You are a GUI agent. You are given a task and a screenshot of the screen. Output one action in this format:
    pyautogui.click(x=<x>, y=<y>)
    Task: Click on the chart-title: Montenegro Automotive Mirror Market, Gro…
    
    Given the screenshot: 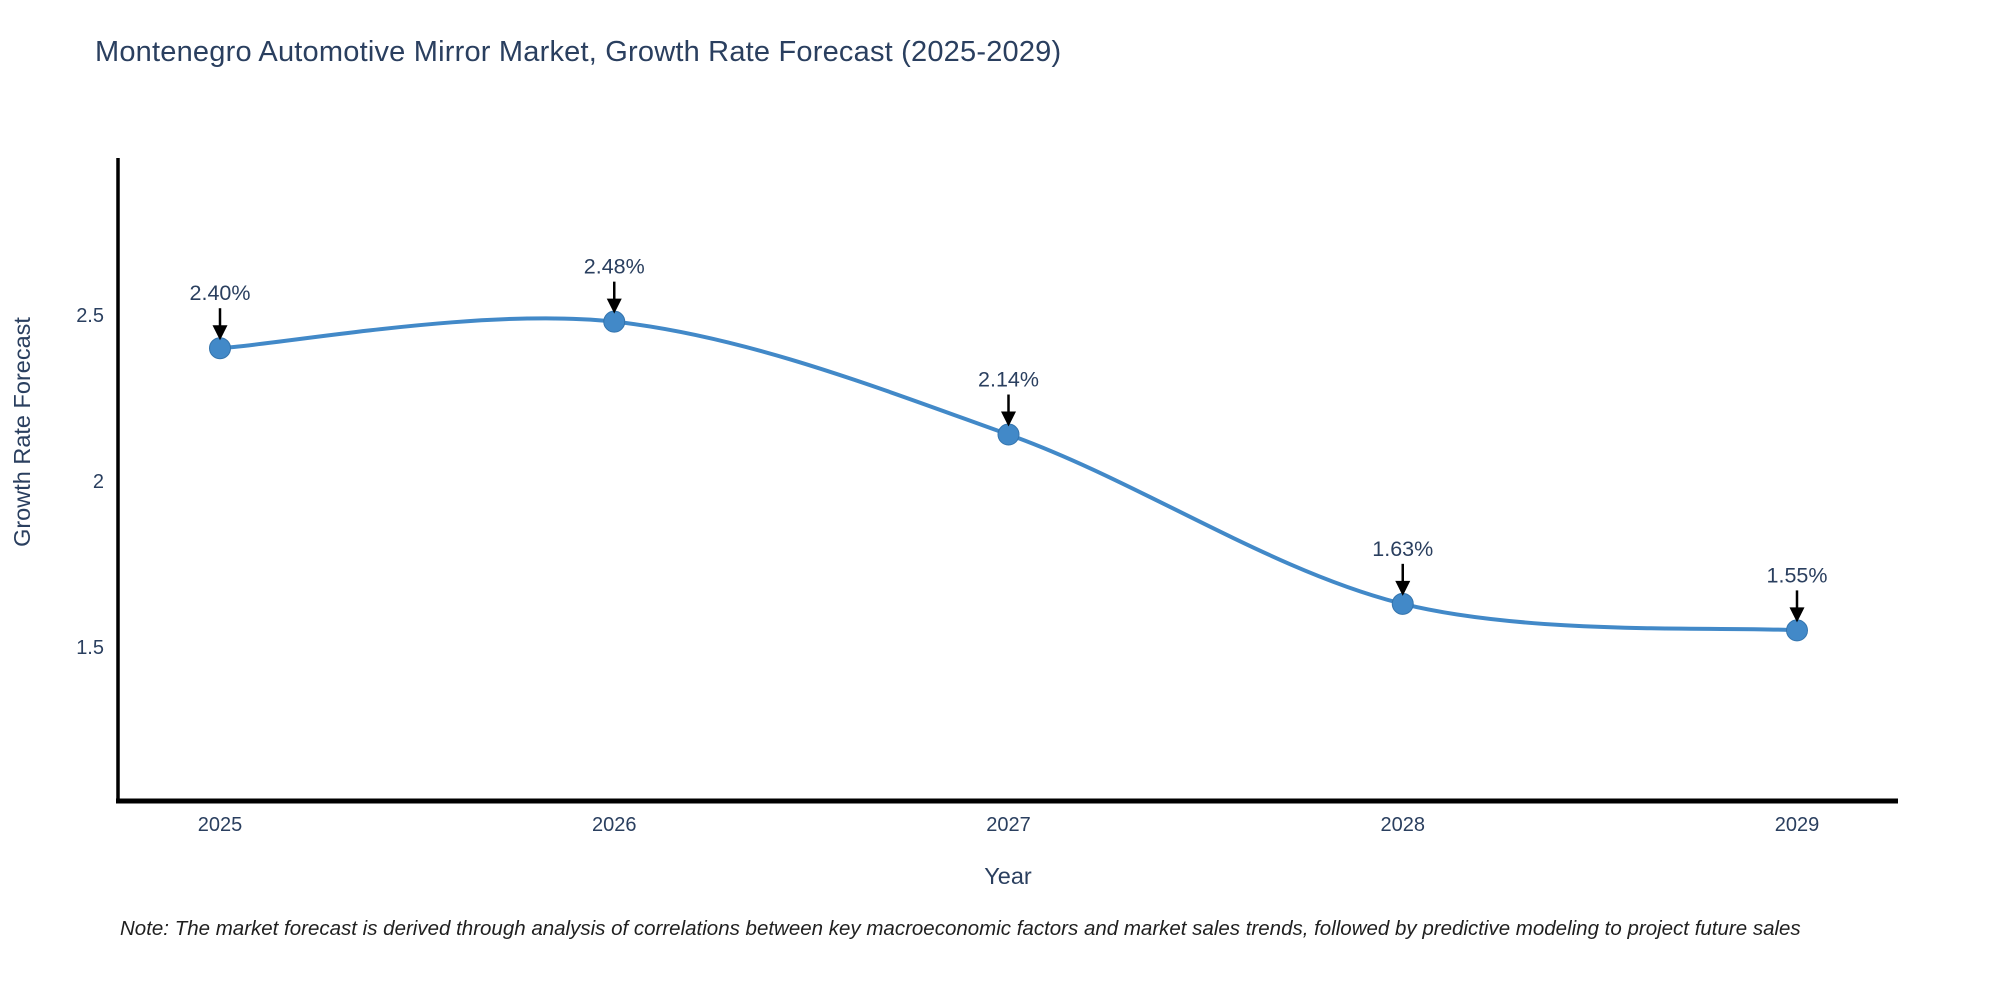 What is the action you would take?
    pyautogui.click(x=578, y=52)
    